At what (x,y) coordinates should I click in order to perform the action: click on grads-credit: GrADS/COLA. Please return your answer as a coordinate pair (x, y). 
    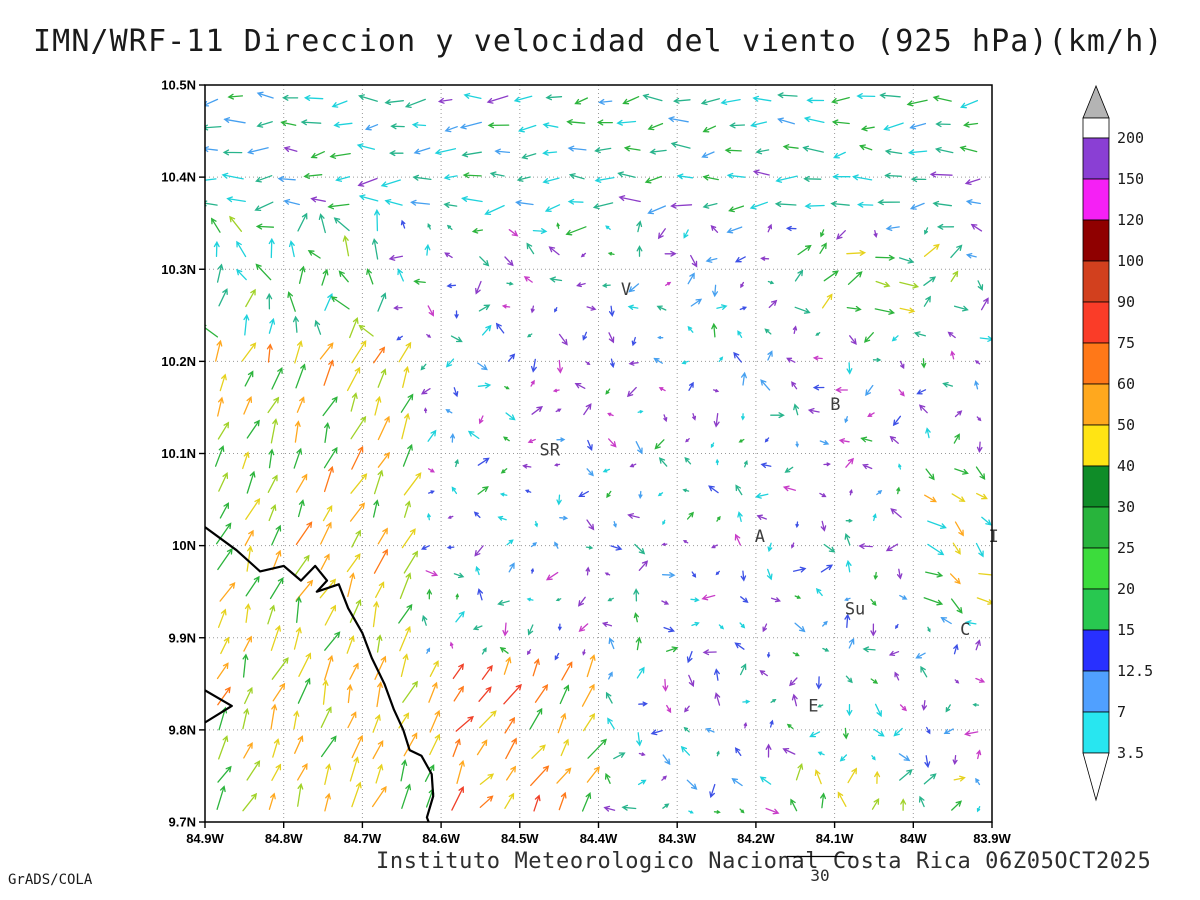
    Looking at the image, I should click on (50, 880).